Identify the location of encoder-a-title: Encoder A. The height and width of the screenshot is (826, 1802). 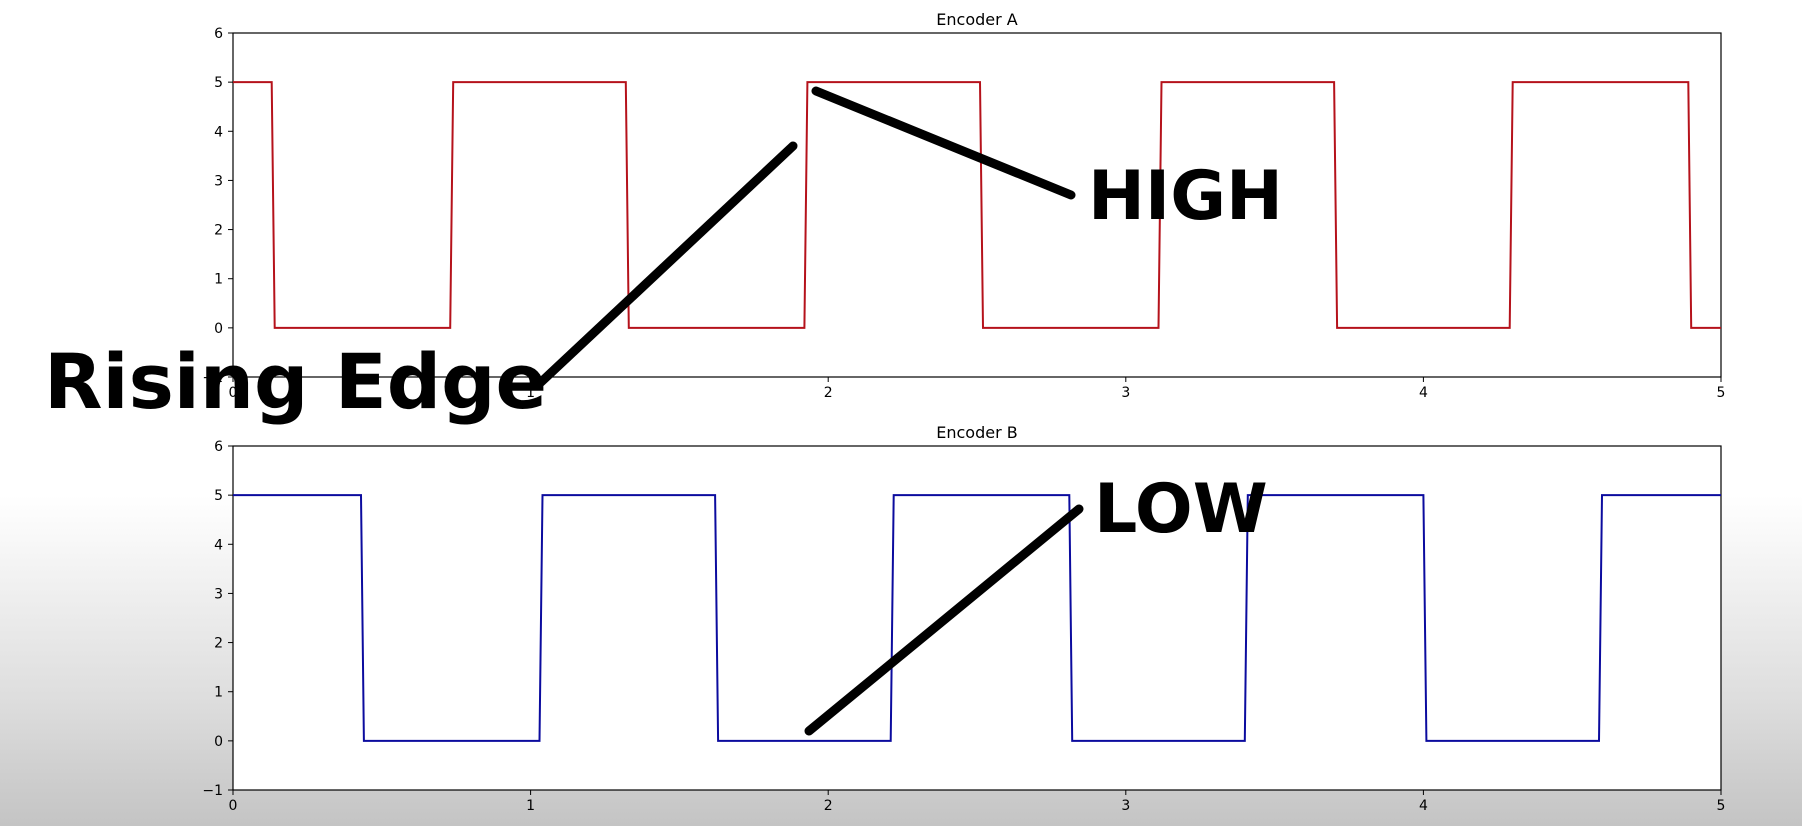
(977, 19).